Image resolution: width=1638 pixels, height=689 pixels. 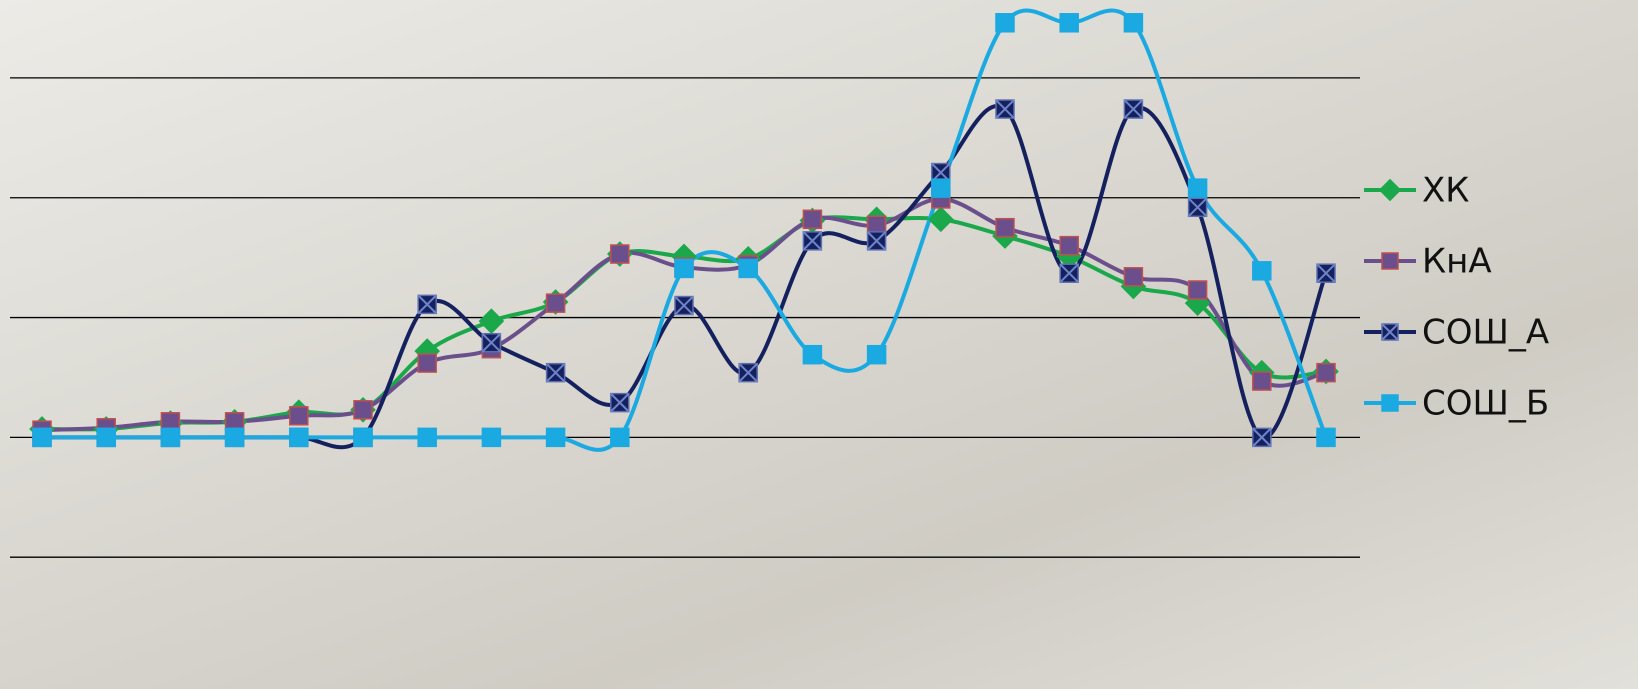 I want to click on legend-item: ХК, so click(x=1416, y=191).